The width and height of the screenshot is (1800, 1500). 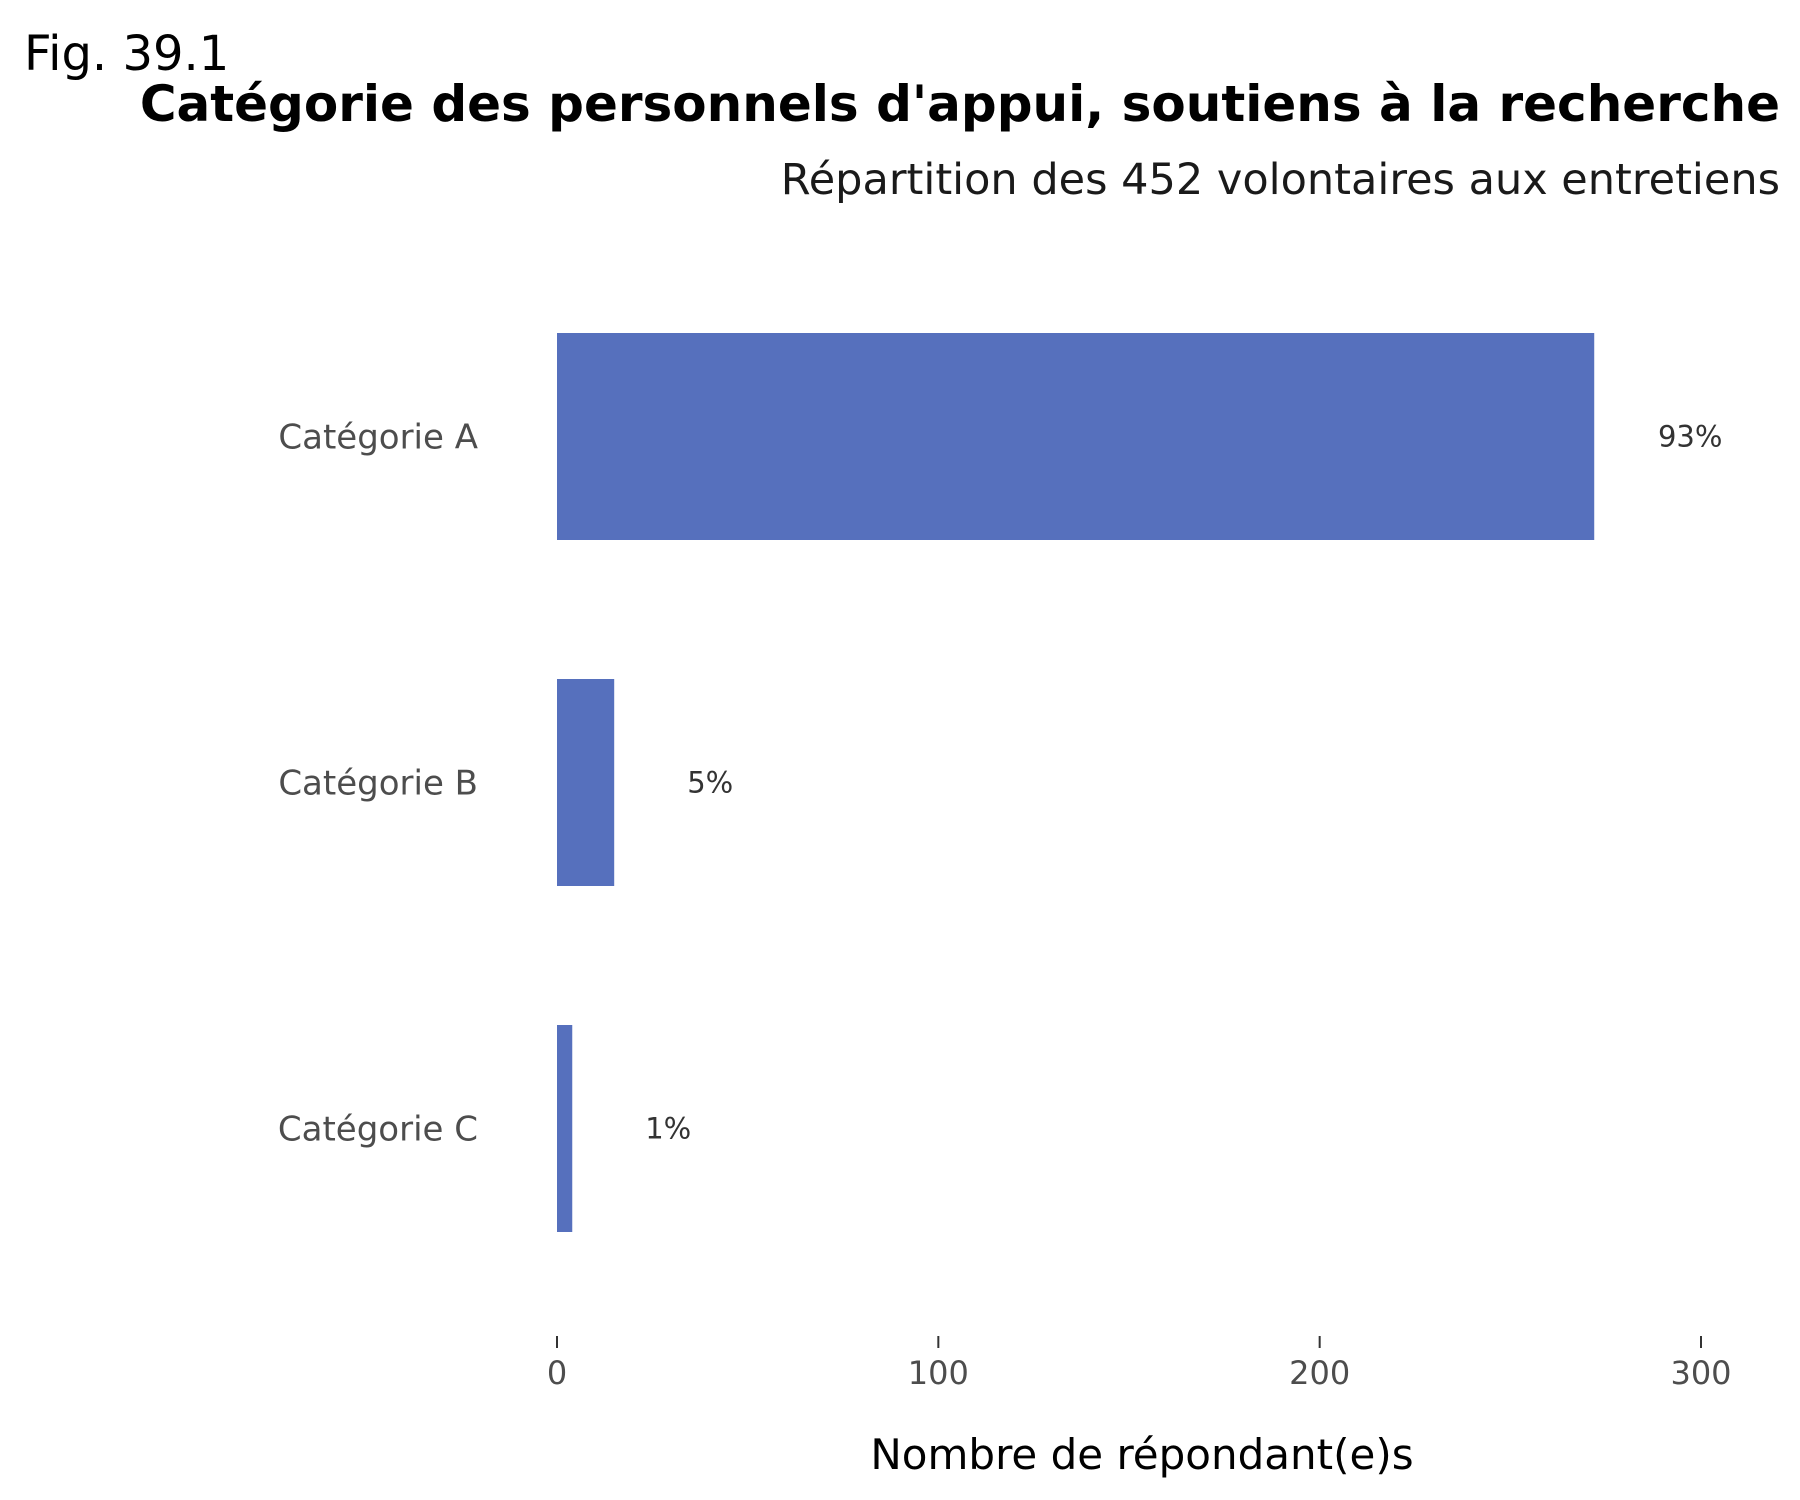 I want to click on data-label: 1%, so click(x=668, y=1129).